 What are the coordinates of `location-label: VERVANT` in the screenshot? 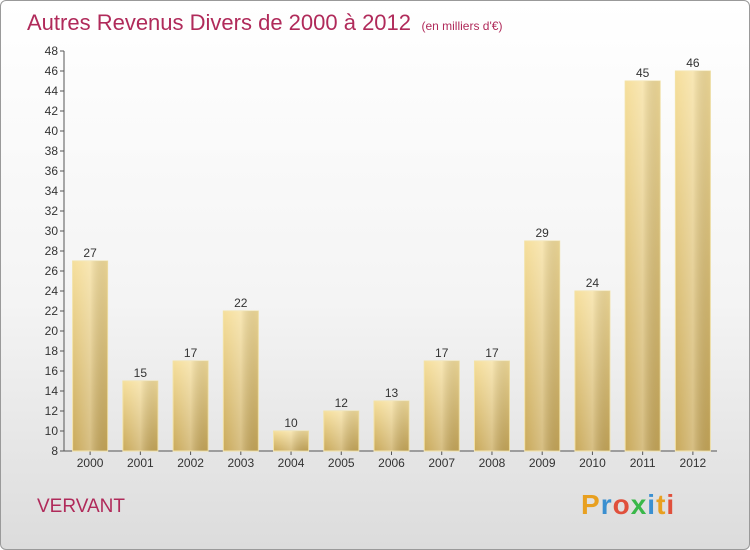 It's located at (81, 506).